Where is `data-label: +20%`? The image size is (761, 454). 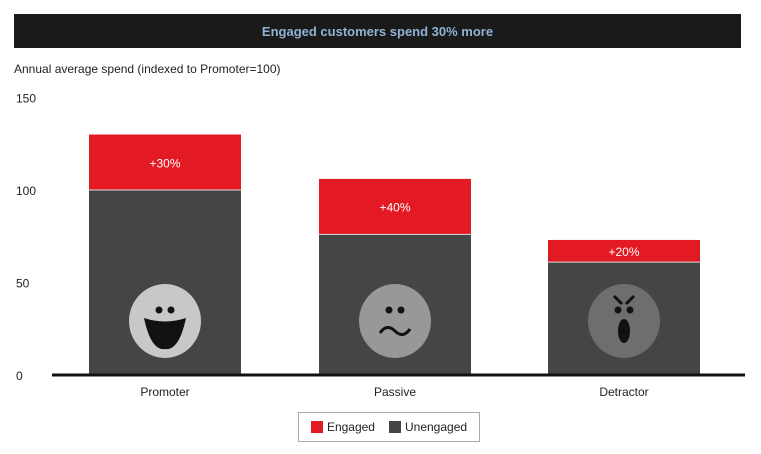 data-label: +20% is located at coordinates (623, 252).